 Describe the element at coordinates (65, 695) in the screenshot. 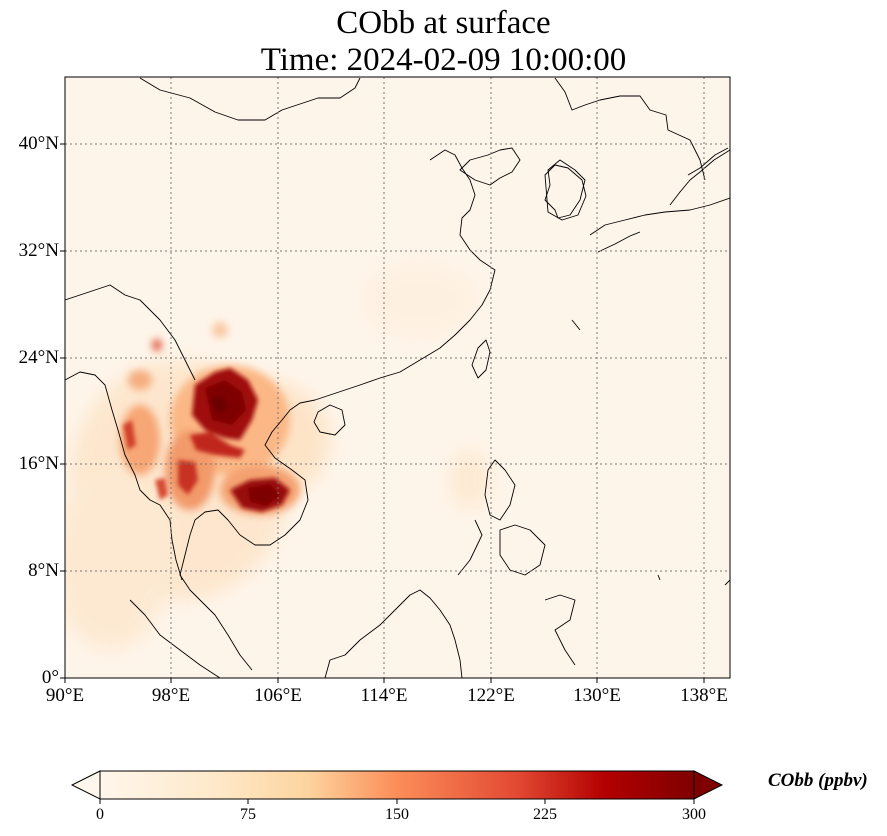

I see `lon-tick-label: 90°E` at that location.